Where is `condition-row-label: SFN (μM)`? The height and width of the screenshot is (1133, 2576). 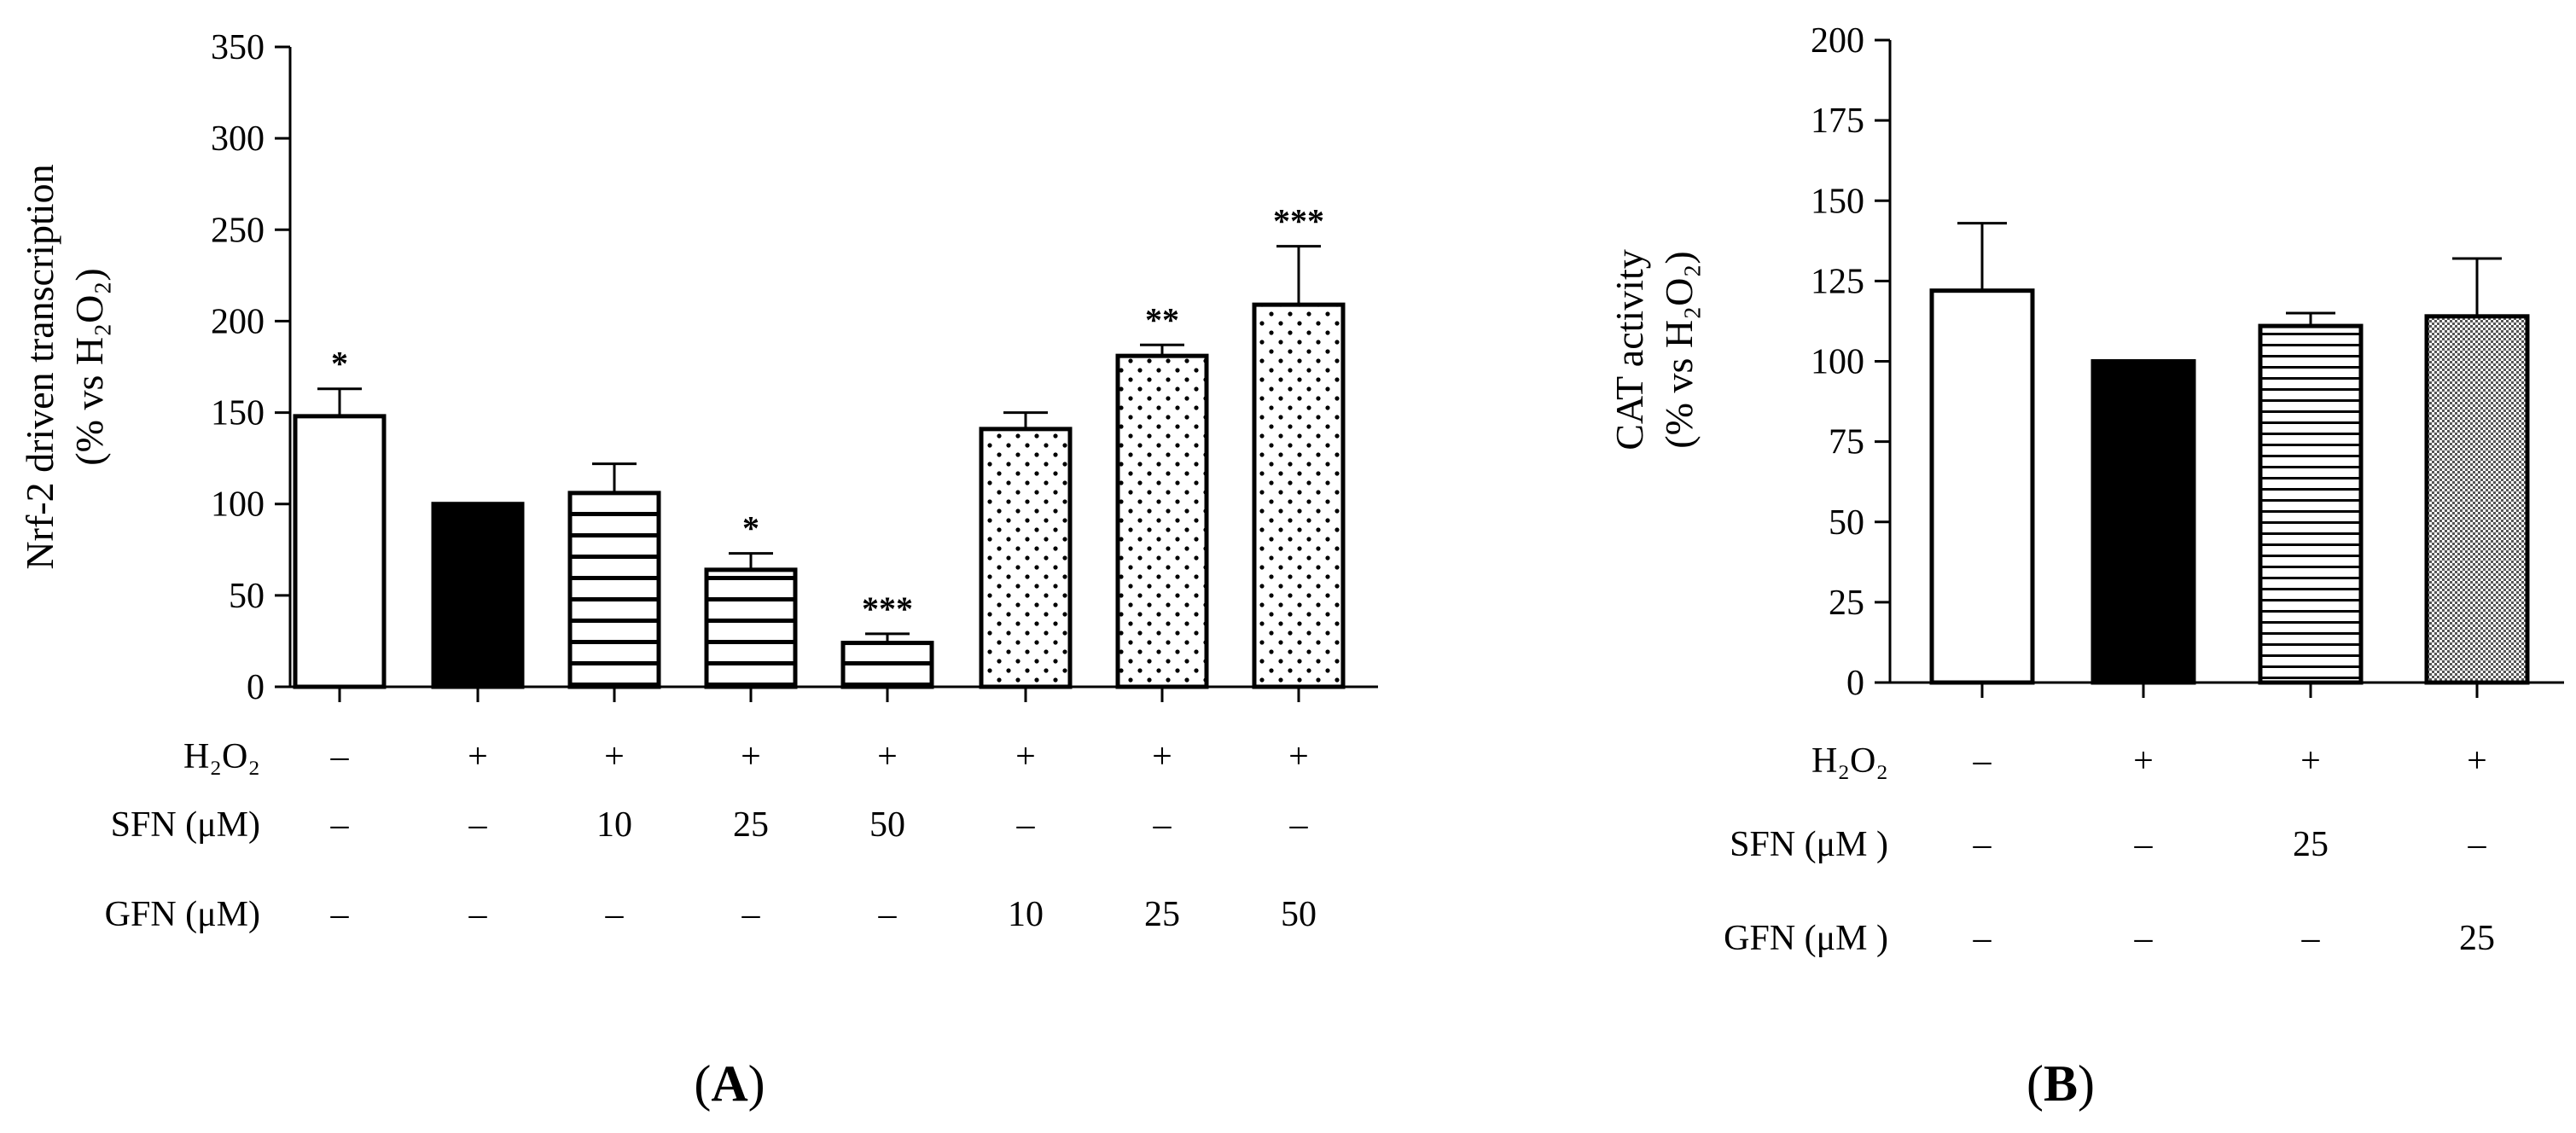
condition-row-label: SFN (μM) is located at coordinates (185, 825).